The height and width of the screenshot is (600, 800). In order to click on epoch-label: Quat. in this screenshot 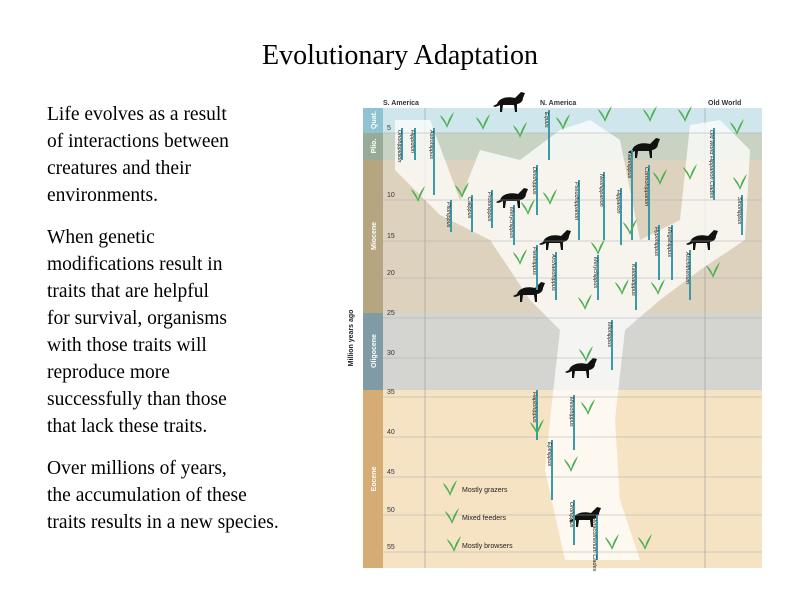, I will do `click(374, 120)`.